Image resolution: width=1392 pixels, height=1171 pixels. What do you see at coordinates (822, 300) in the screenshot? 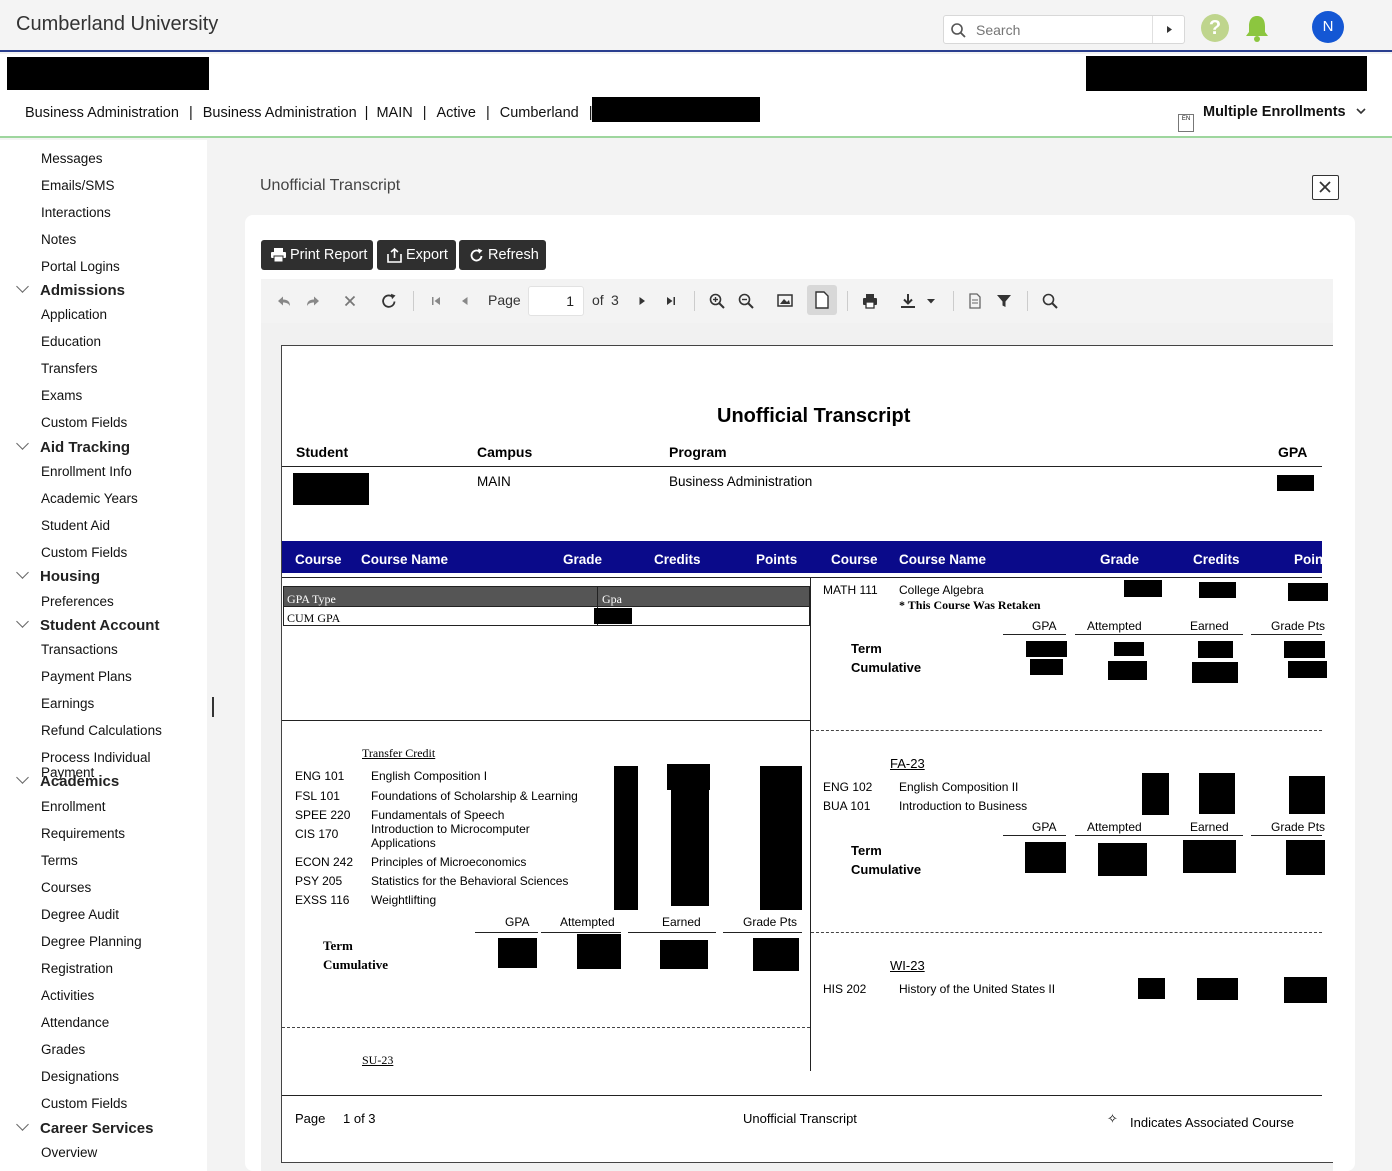
I see `single-page-view-button` at bounding box center [822, 300].